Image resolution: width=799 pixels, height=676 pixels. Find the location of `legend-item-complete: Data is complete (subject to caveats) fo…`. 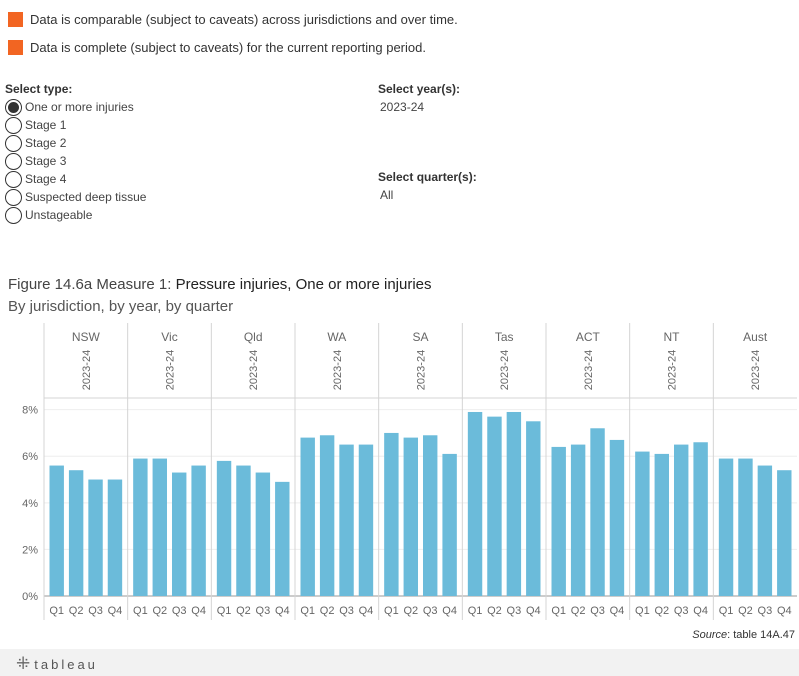

legend-item-complete: Data is complete (subject to caveats) fo… is located at coordinates (217, 47).